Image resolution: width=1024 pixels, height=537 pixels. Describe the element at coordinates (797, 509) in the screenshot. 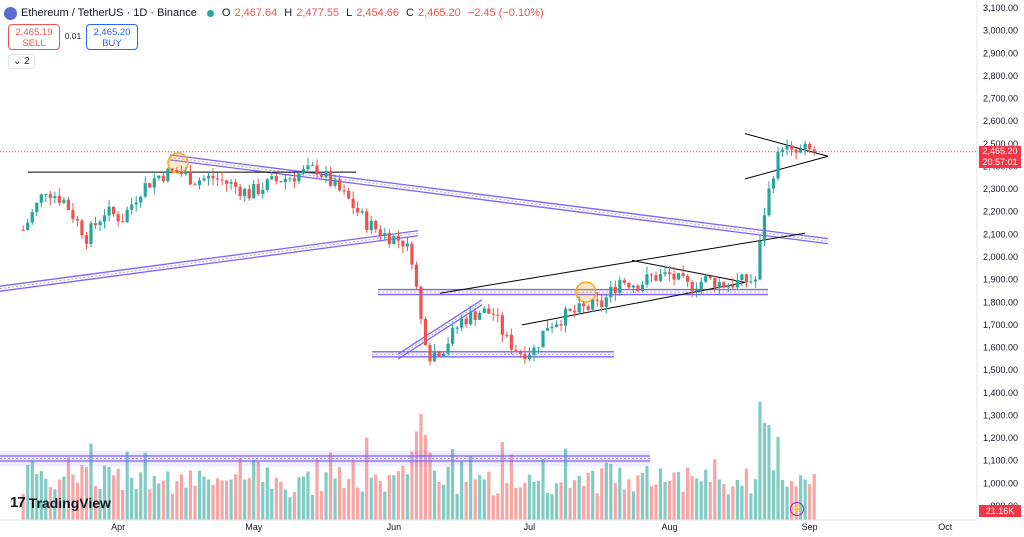

I see `bolt-icon: ⚡` at that location.